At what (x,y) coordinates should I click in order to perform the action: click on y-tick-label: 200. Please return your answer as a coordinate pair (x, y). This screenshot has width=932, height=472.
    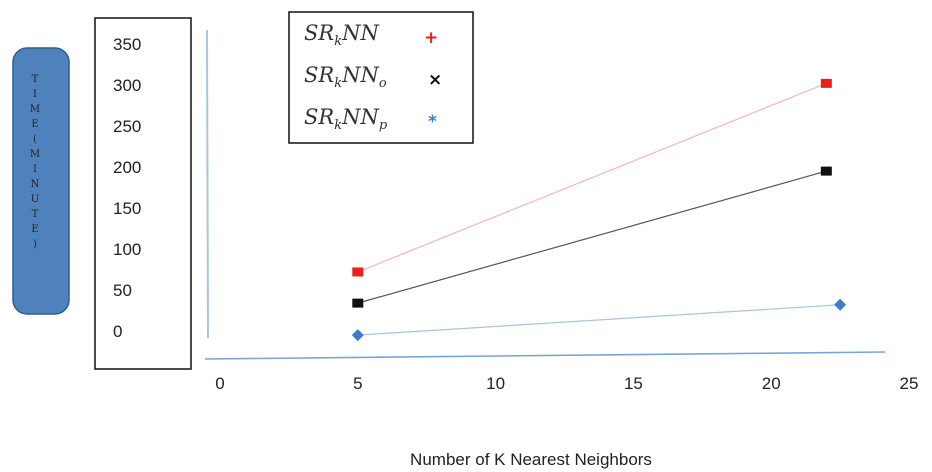
    Looking at the image, I should click on (127, 167).